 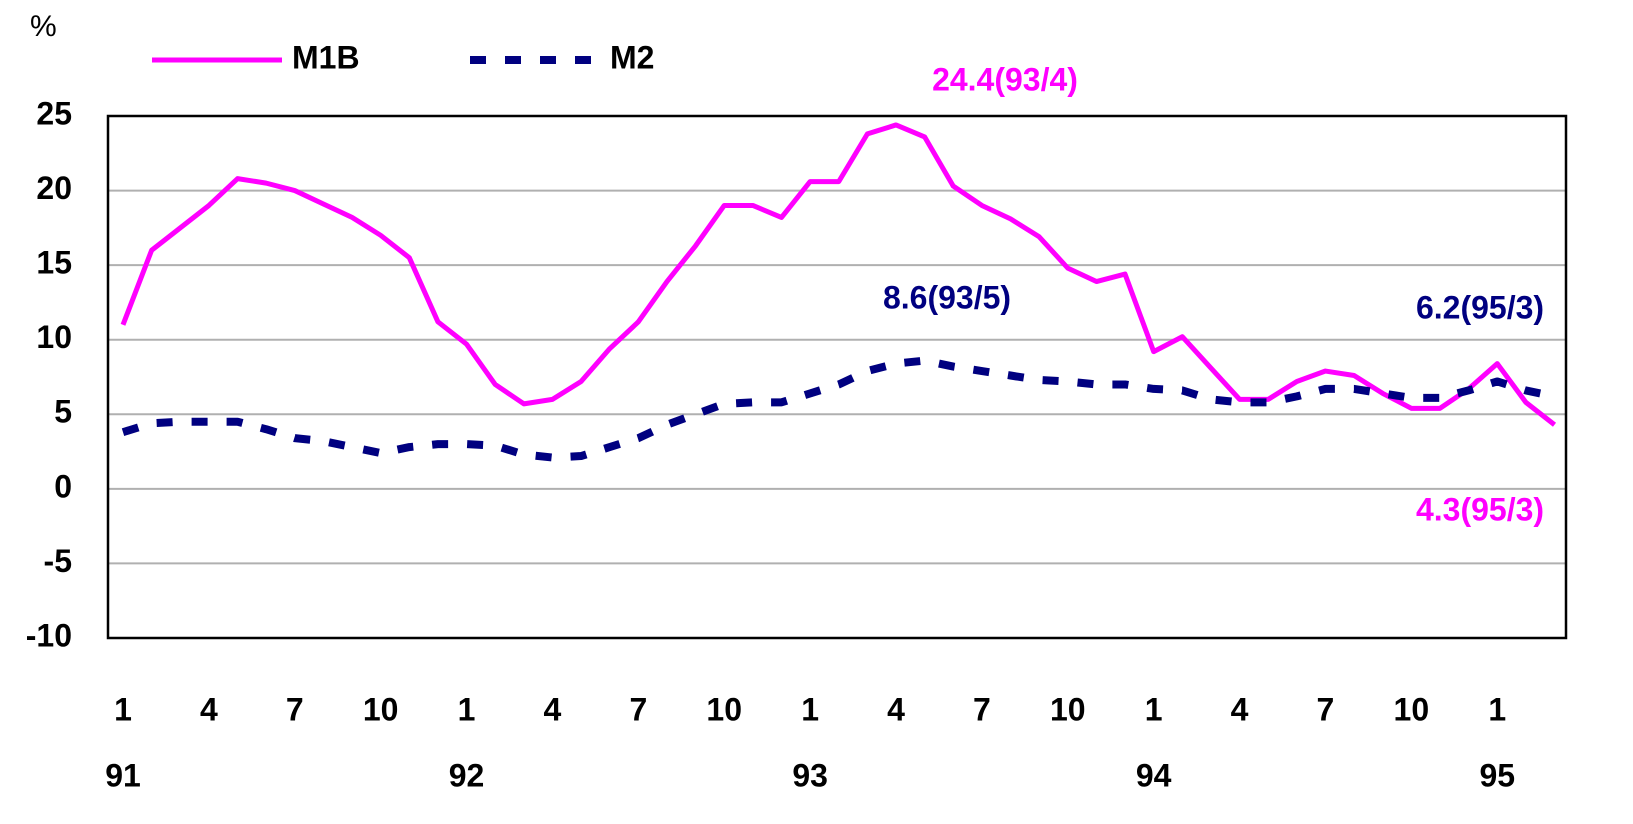 I want to click on x-group-label: 93, so click(x=810, y=775).